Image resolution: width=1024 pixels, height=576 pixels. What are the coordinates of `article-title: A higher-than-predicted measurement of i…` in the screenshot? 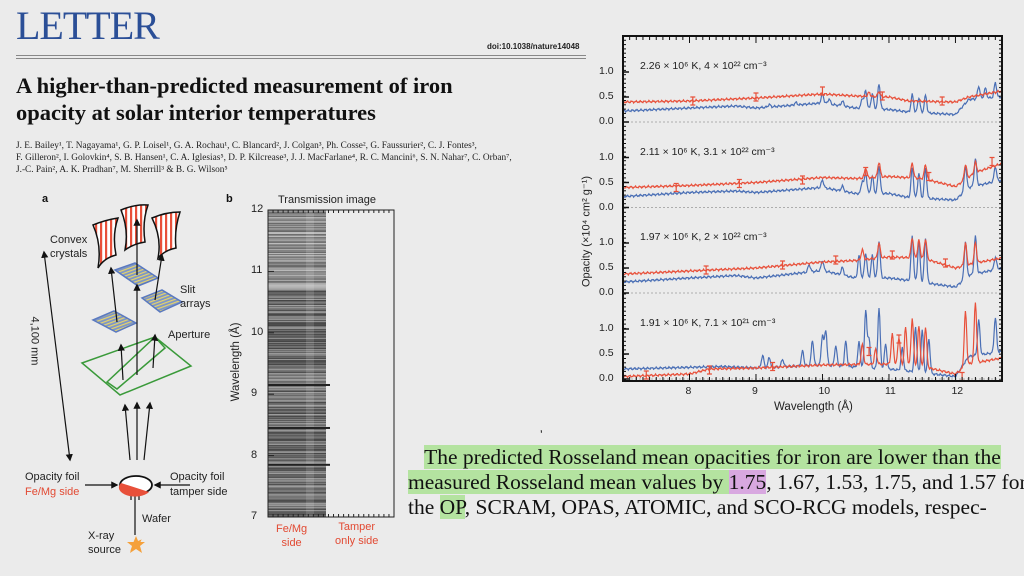 It's located at (234, 99).